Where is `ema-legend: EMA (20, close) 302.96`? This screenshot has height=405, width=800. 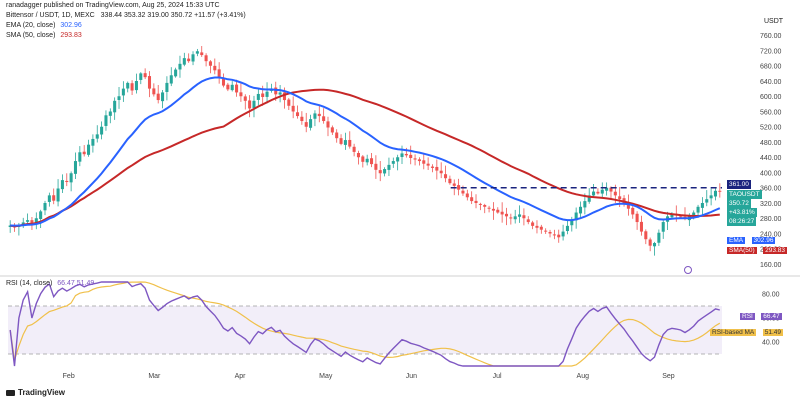 ema-legend: EMA (20, close) 302.96 is located at coordinates (44, 25).